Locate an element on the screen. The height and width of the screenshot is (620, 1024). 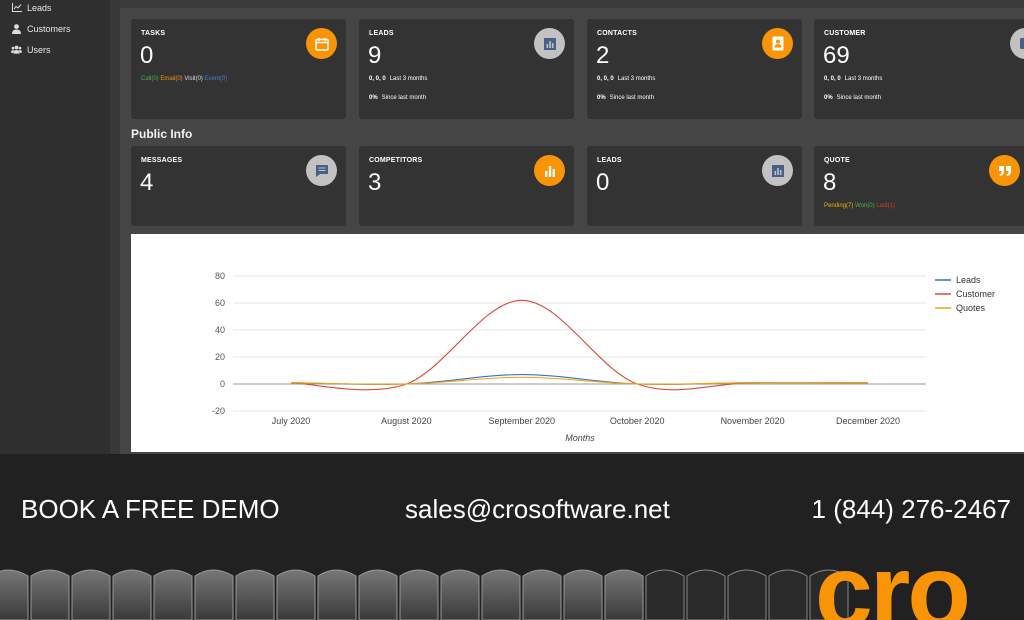
card-value: 9 is located at coordinates (375, 55).